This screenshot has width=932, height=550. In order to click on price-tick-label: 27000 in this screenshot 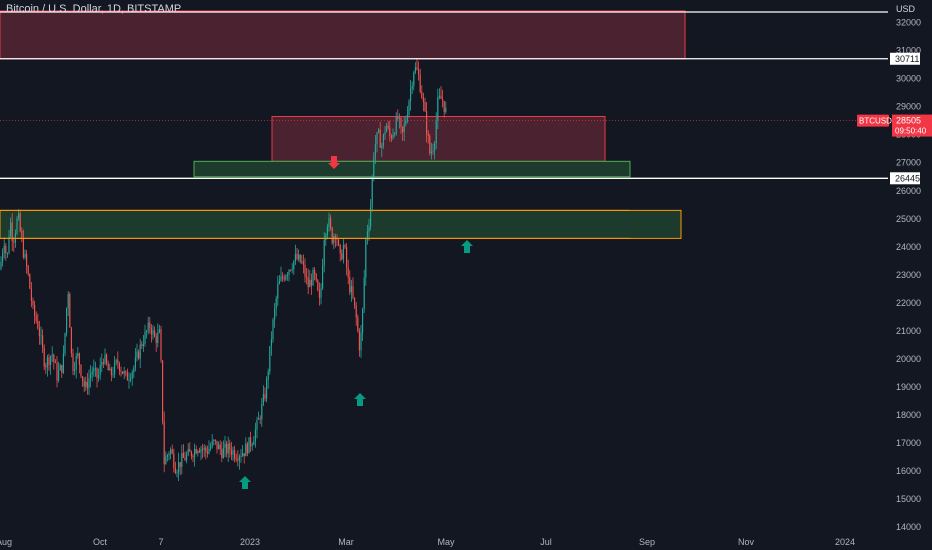, I will do `click(908, 163)`.